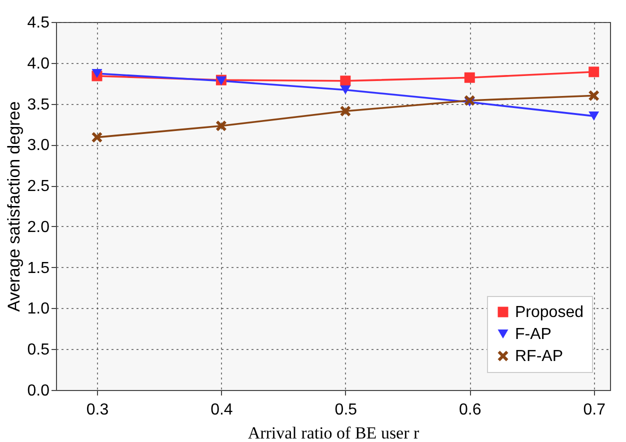 This screenshot has height=442, width=626. What do you see at coordinates (334, 433) in the screenshot?
I see `x-axis-title: Arrival ratio of BE user r` at bounding box center [334, 433].